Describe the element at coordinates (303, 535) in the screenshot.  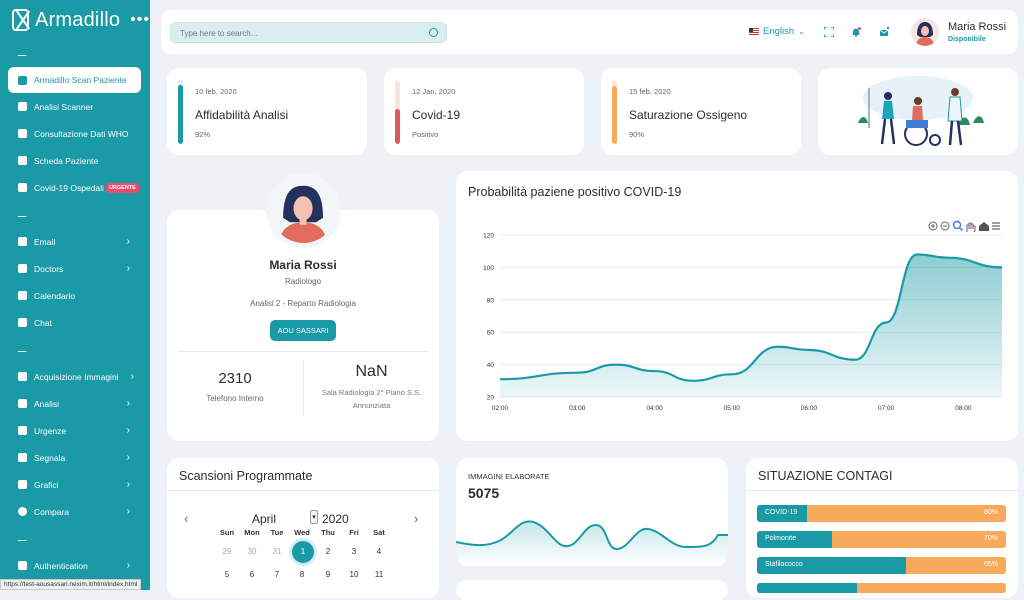
I see `weekday-row: Sun Mon Tue Wed Thu Fri Sat` at that location.